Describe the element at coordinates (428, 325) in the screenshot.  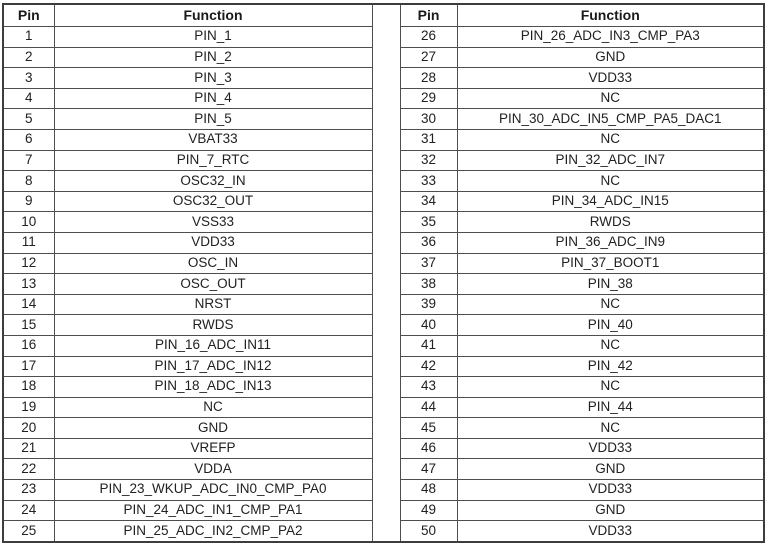
I see `pin-cell: 40` at that location.